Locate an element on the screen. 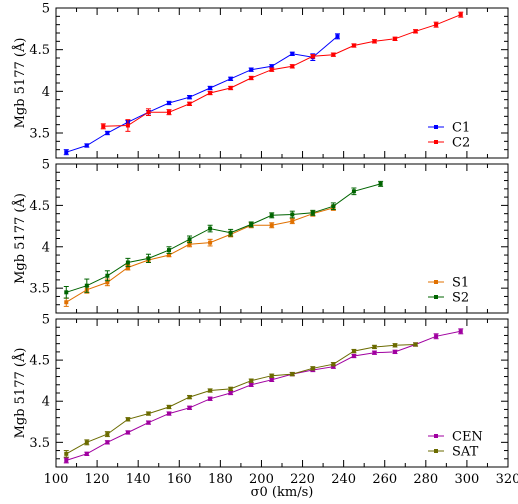 This screenshot has width=518, height=504. legend-label: SAT is located at coordinates (465, 452).